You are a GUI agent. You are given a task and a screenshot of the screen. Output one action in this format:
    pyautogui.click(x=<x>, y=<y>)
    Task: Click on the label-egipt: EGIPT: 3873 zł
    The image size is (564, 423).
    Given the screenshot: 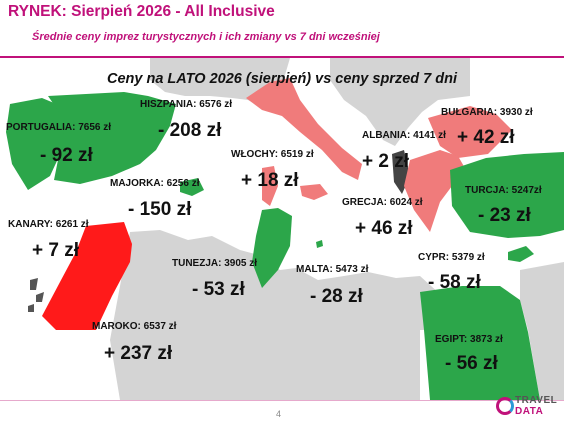 What is the action you would take?
    pyautogui.click(x=469, y=339)
    